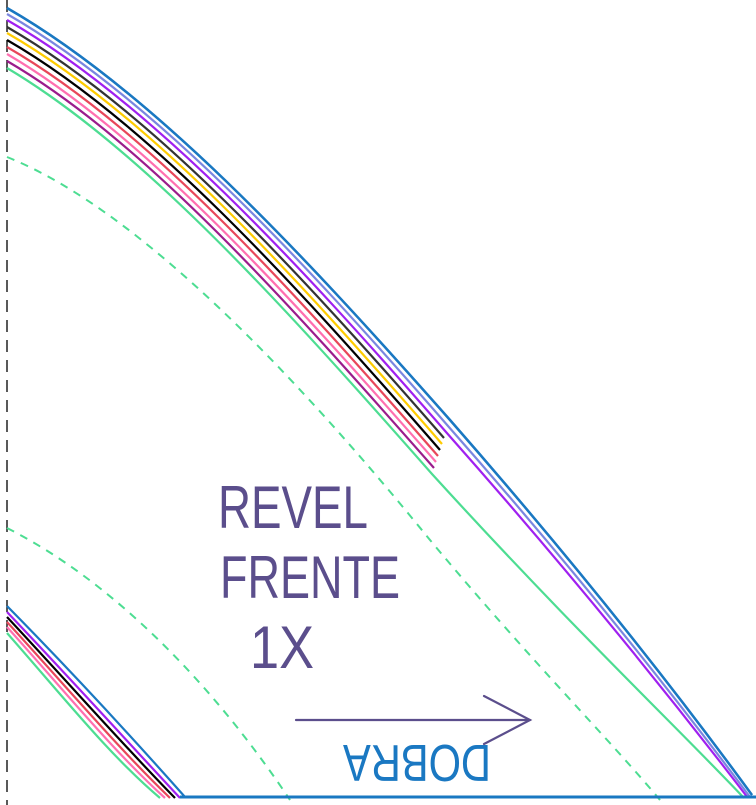 The height and width of the screenshot is (805, 756). What do you see at coordinates (293, 507) in the screenshot?
I see `piece-title-line1: REVEL` at bounding box center [293, 507].